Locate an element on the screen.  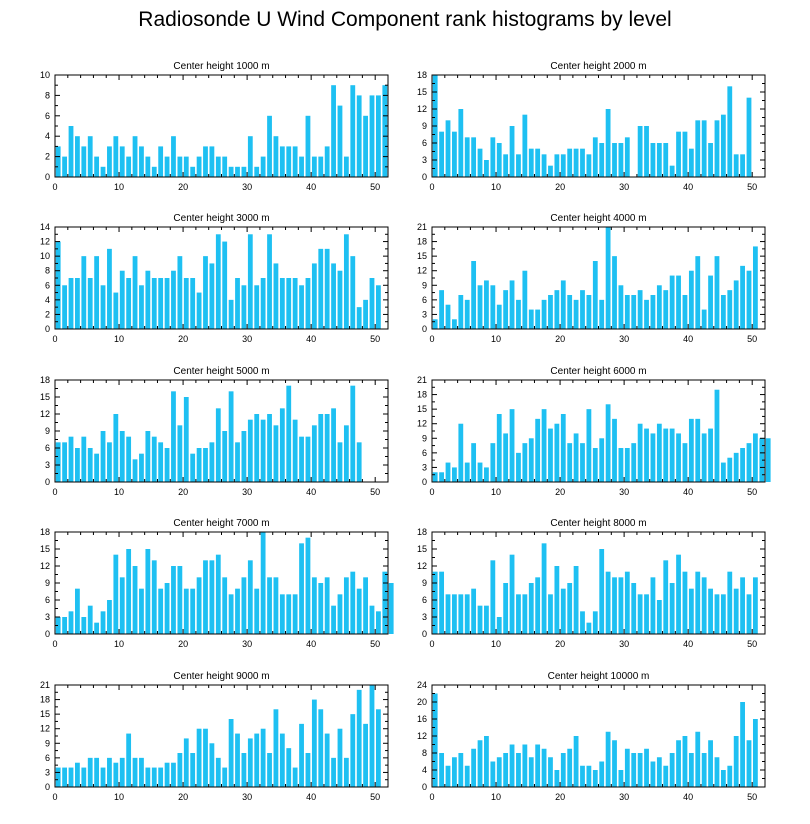
panel-title: Center height 10000 m is located at coordinates (599, 676).